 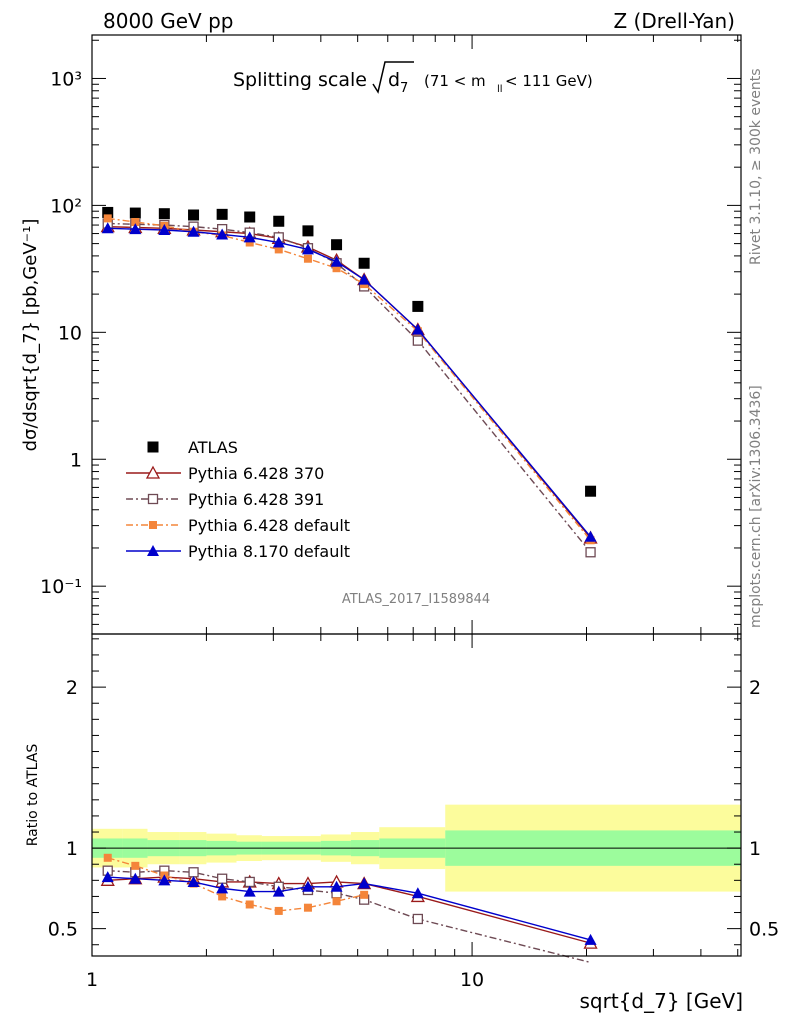 I want to click on title-range-end: < 111 GeV), so click(x=549, y=81).